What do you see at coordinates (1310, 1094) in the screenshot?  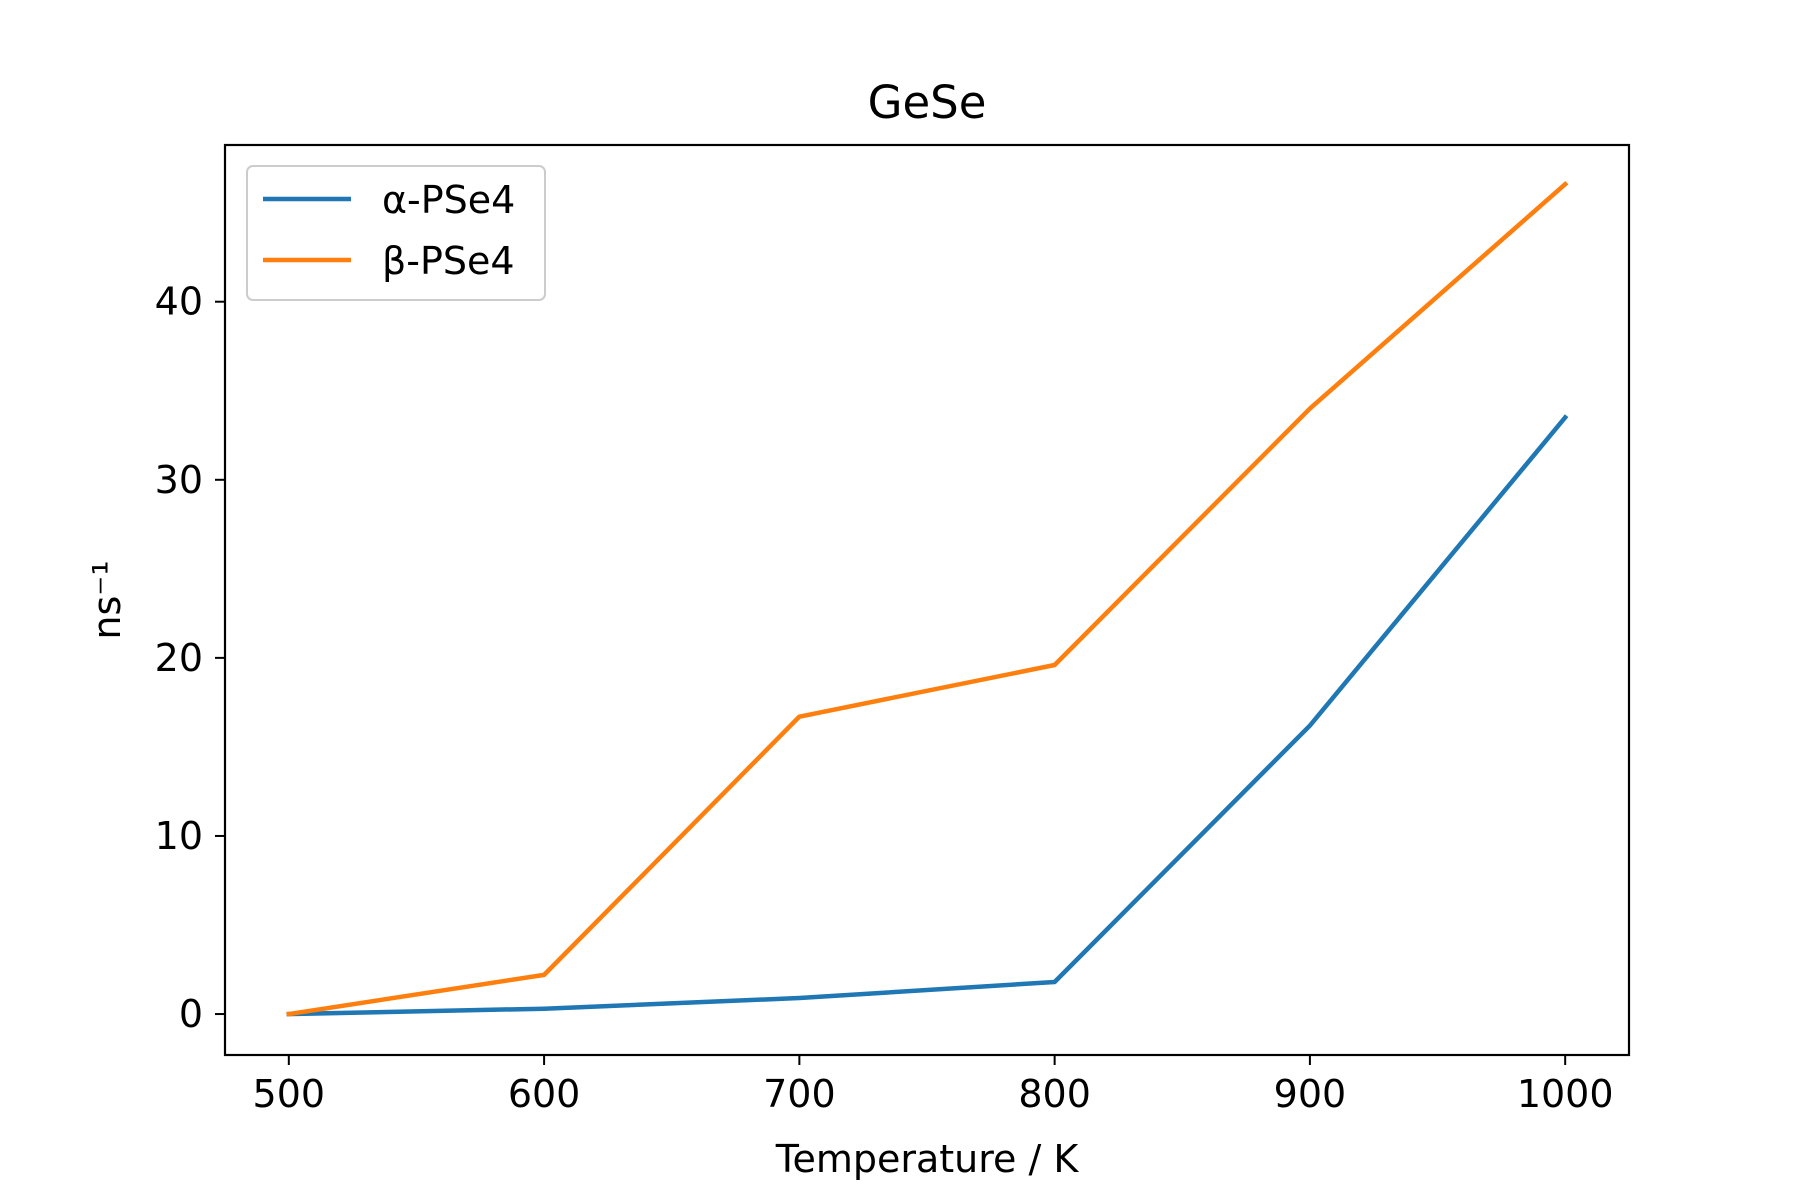 I see `x-tick-label: 900` at bounding box center [1310, 1094].